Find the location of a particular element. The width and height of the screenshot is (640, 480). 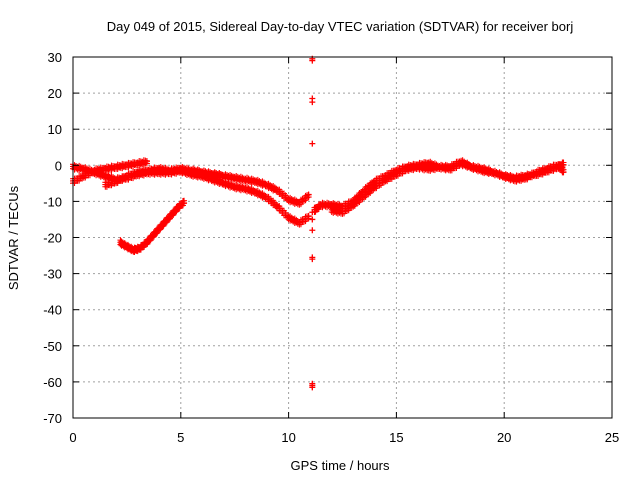

series-arc-d is located at coordinates (244, 196).